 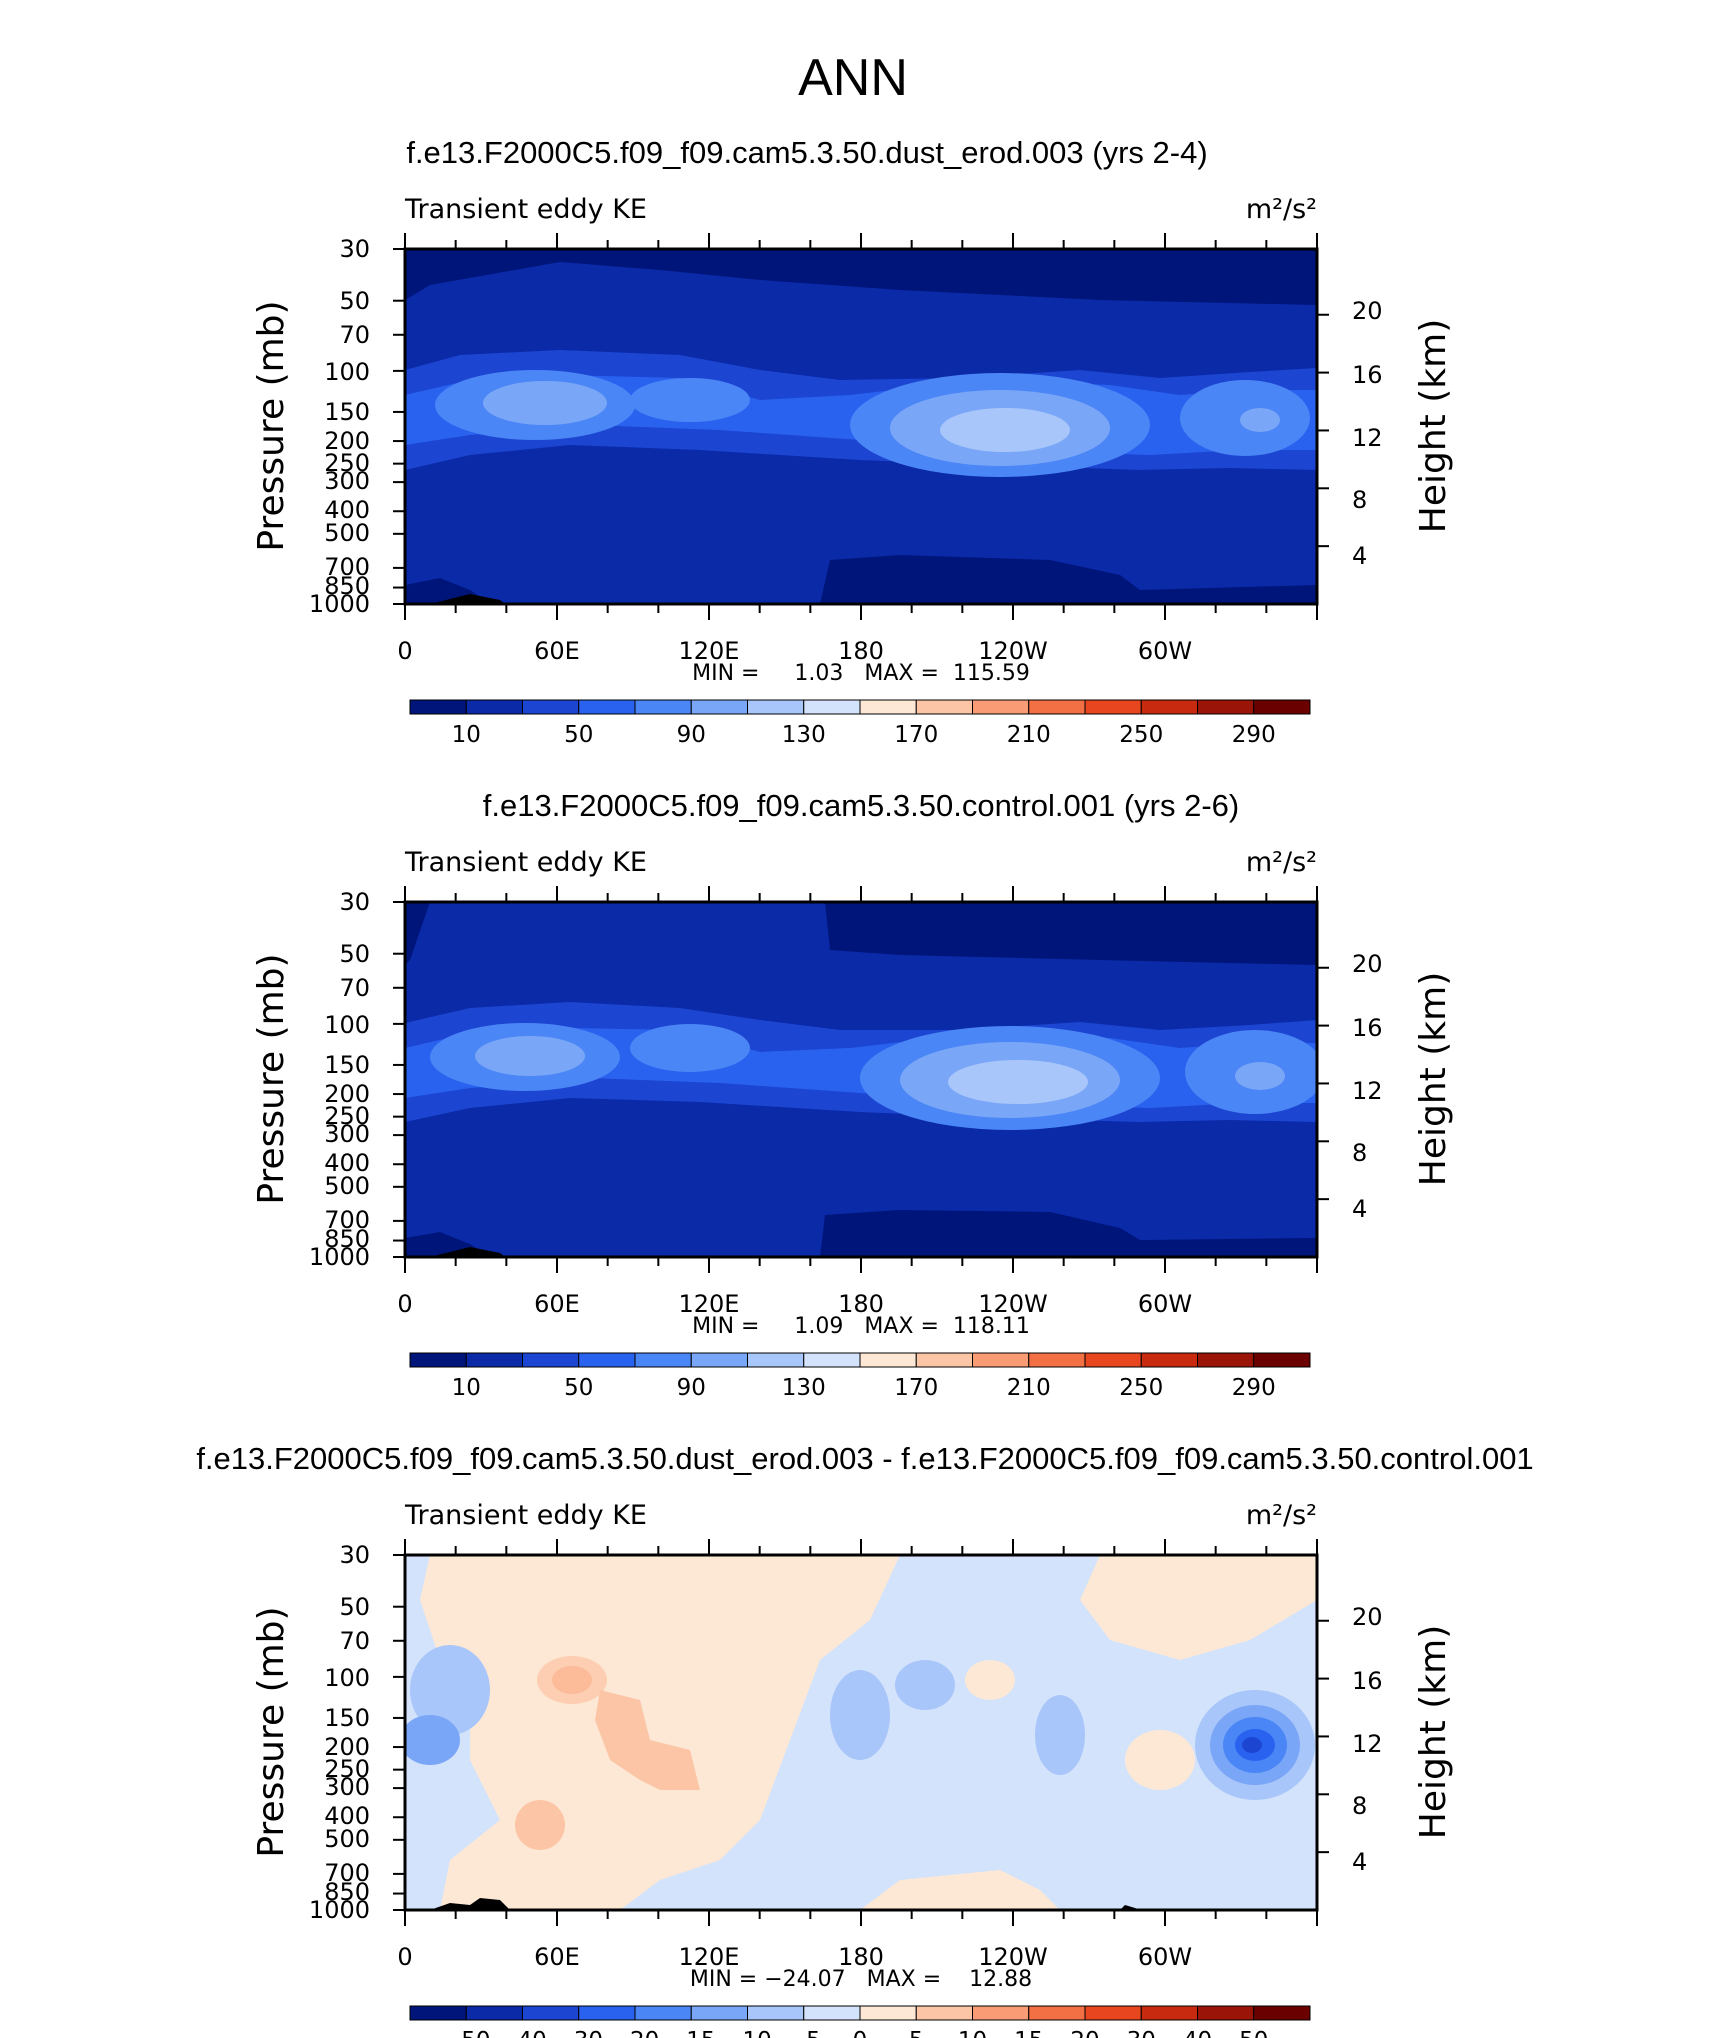 What do you see at coordinates (1165, 1957) in the screenshot?
I see `x-tick-label: 60W` at bounding box center [1165, 1957].